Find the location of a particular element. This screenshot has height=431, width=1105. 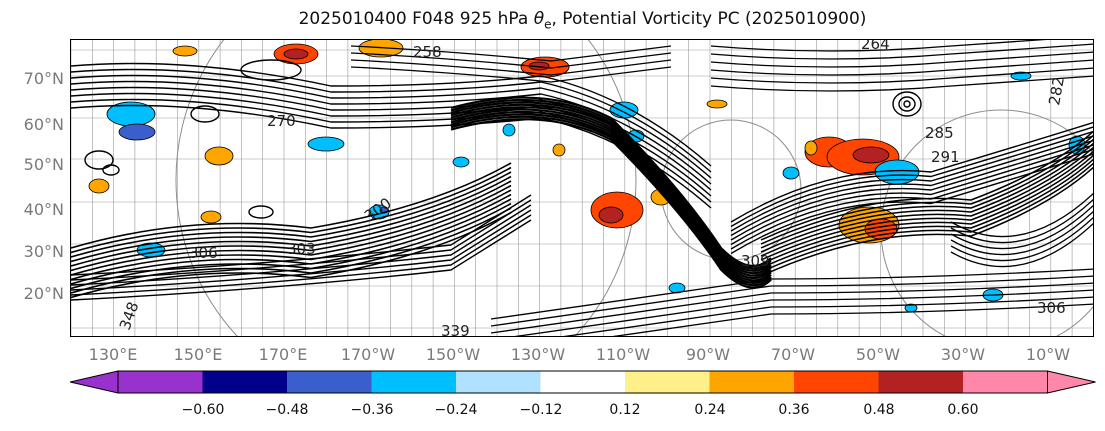

contour-label: 282 is located at coordinates (1056, 90).